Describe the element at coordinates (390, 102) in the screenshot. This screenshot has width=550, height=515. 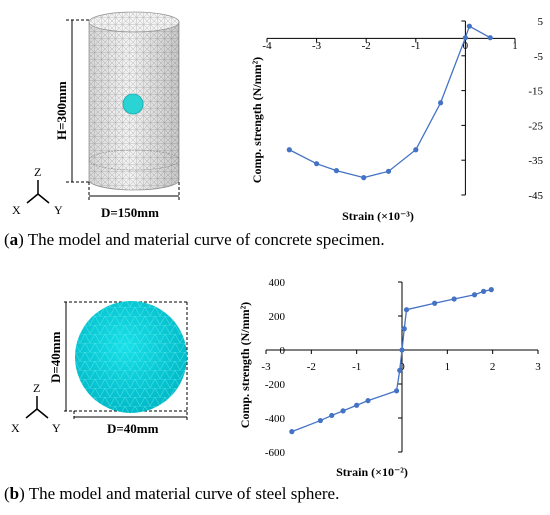
I see `chart-a-series-line` at that location.